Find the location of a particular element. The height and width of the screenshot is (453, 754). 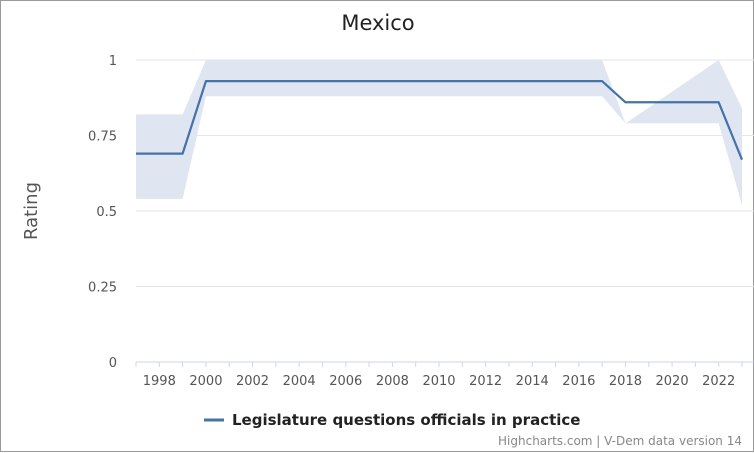

y-axis-ticks: 0 0.25 0.5 0.75 1 is located at coordinates (102, 212).